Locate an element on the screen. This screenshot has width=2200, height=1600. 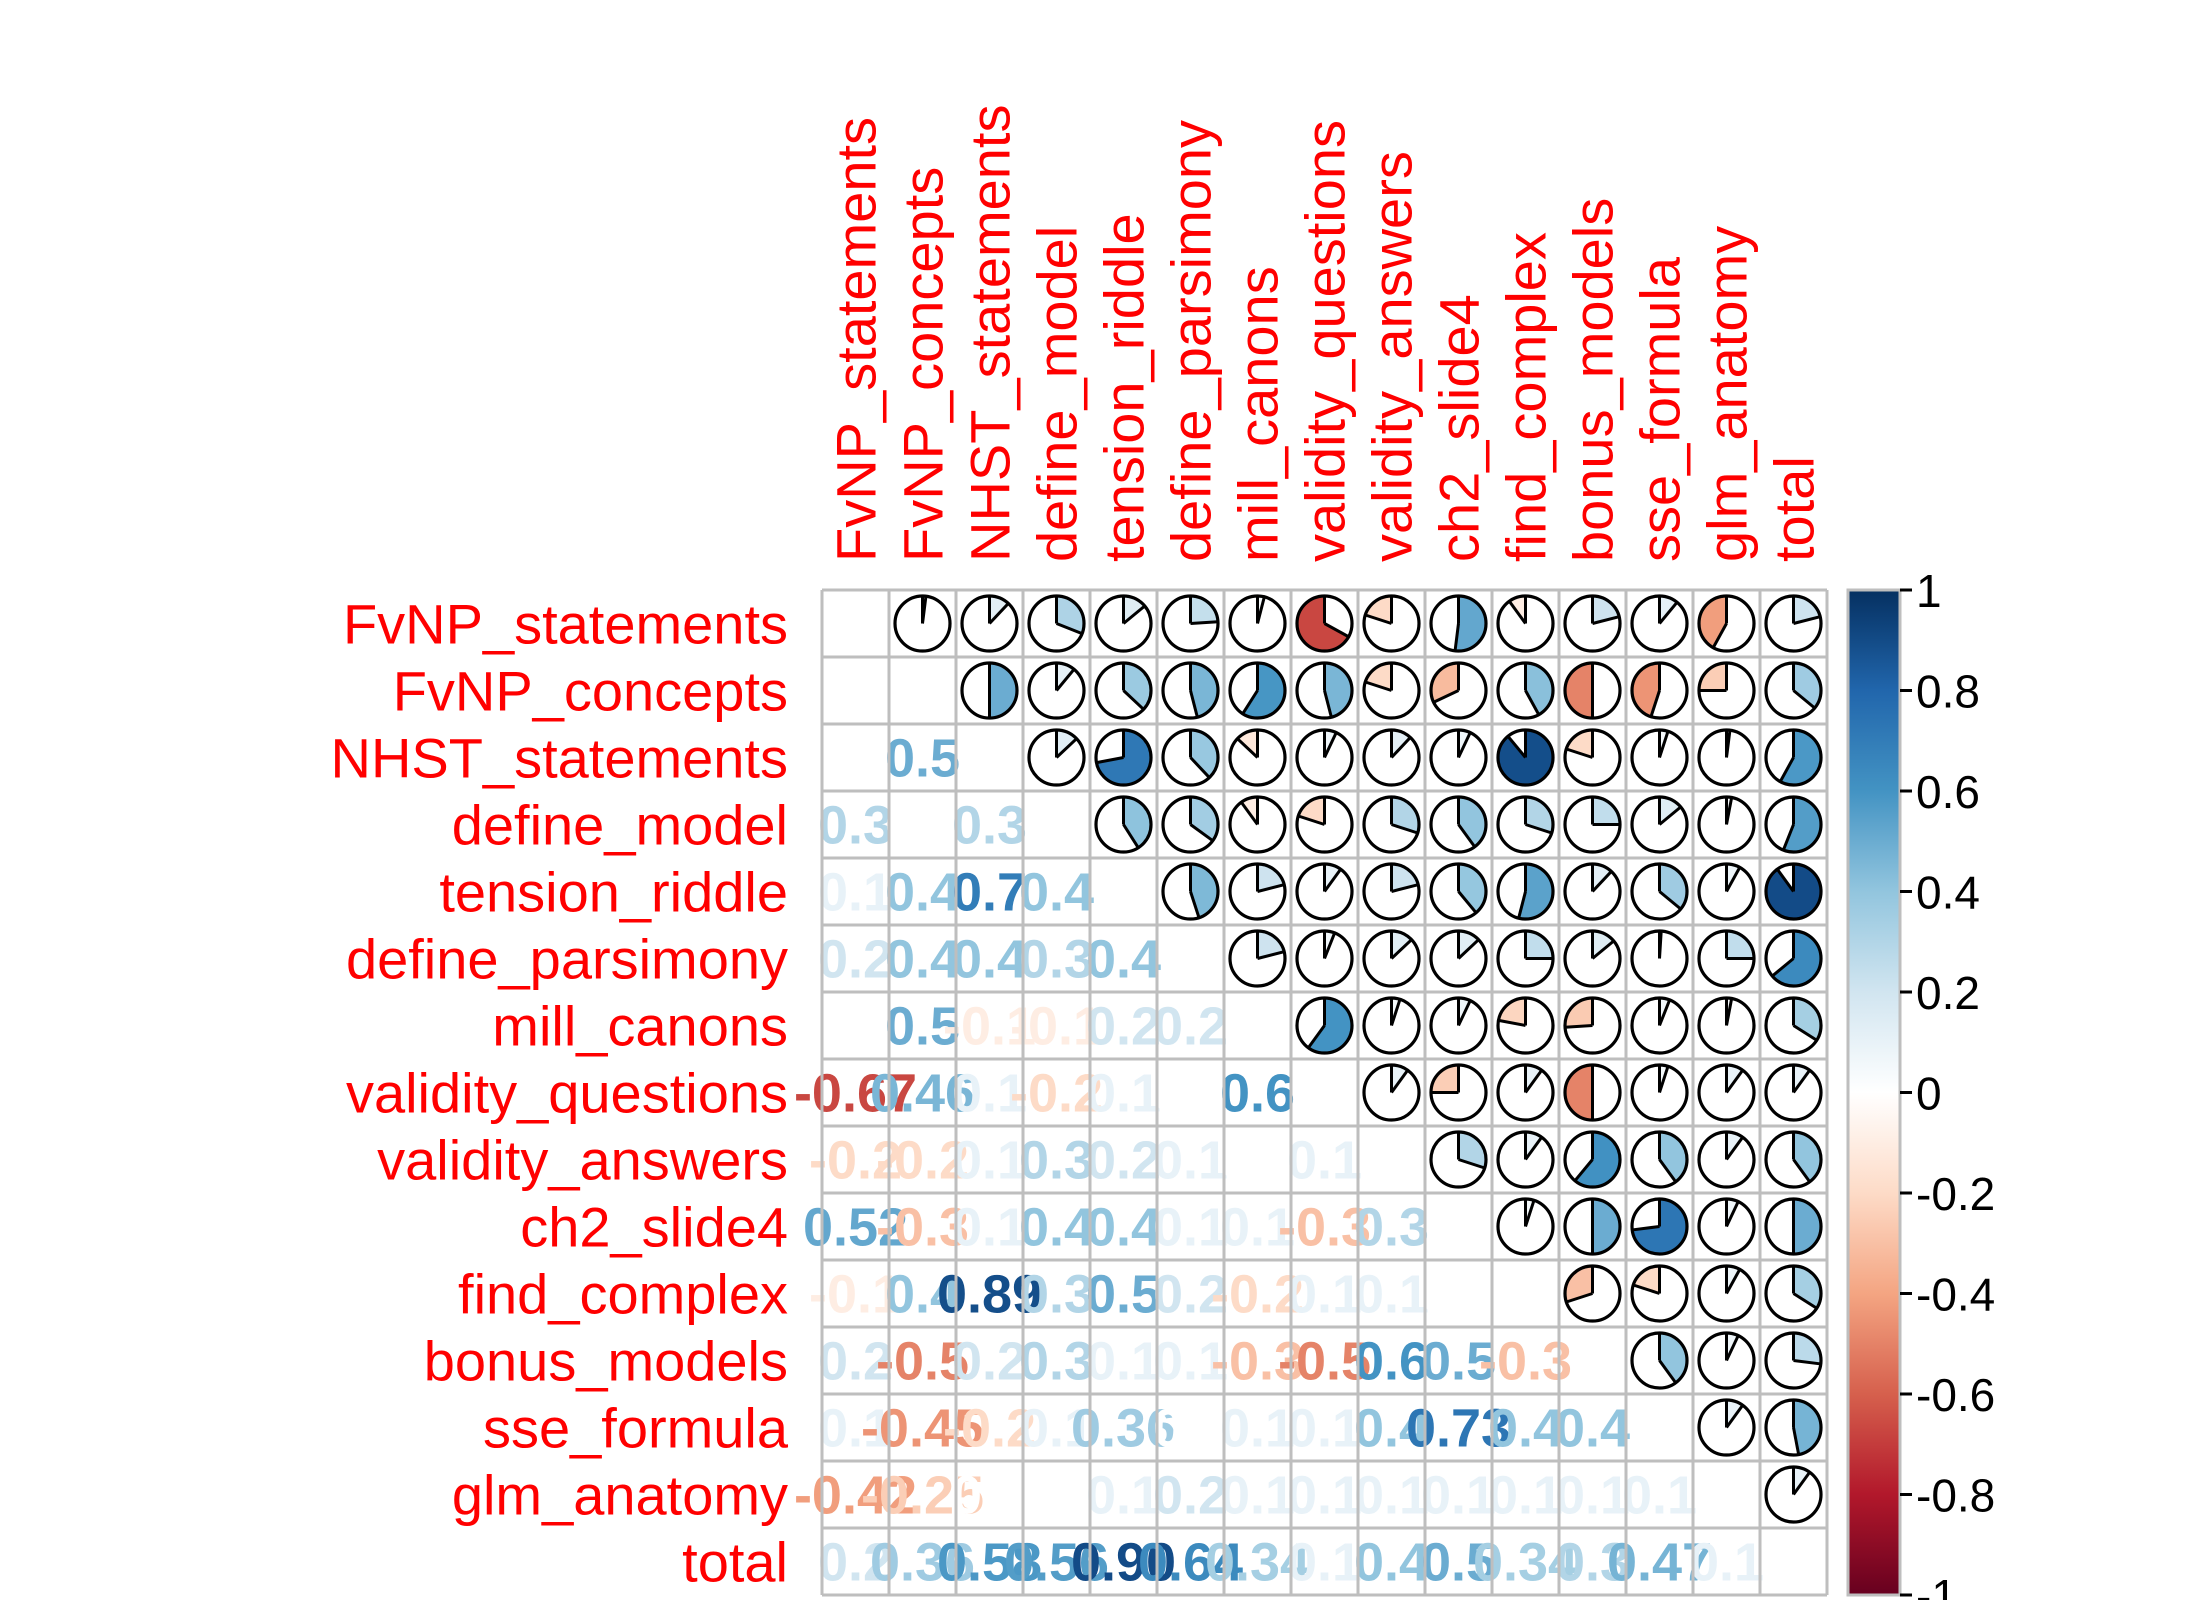
corr-number-label: -0.67 is located at coordinates (855, 1094).